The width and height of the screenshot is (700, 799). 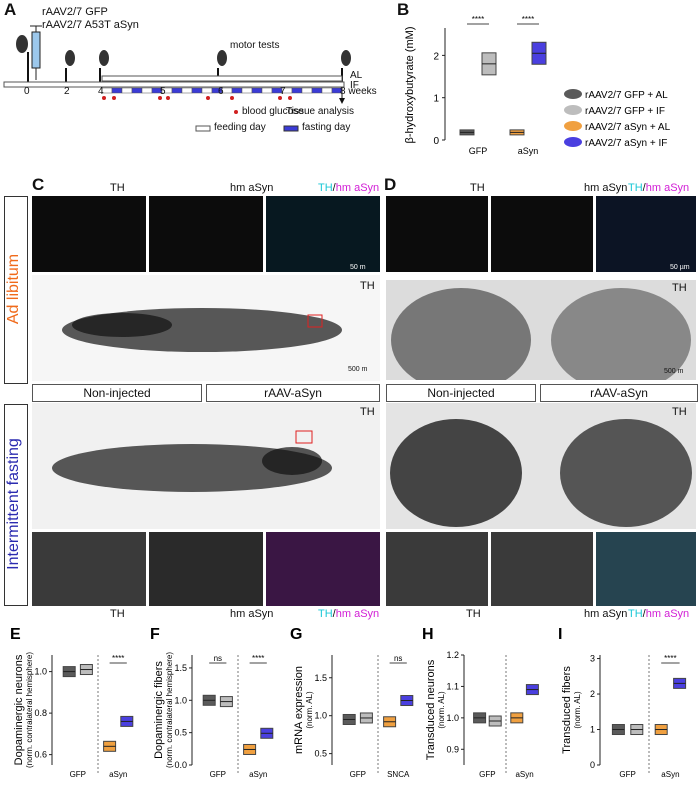 What do you see at coordinates (10, 9) in the screenshot?
I see `panel-label-a: A` at bounding box center [10, 9].